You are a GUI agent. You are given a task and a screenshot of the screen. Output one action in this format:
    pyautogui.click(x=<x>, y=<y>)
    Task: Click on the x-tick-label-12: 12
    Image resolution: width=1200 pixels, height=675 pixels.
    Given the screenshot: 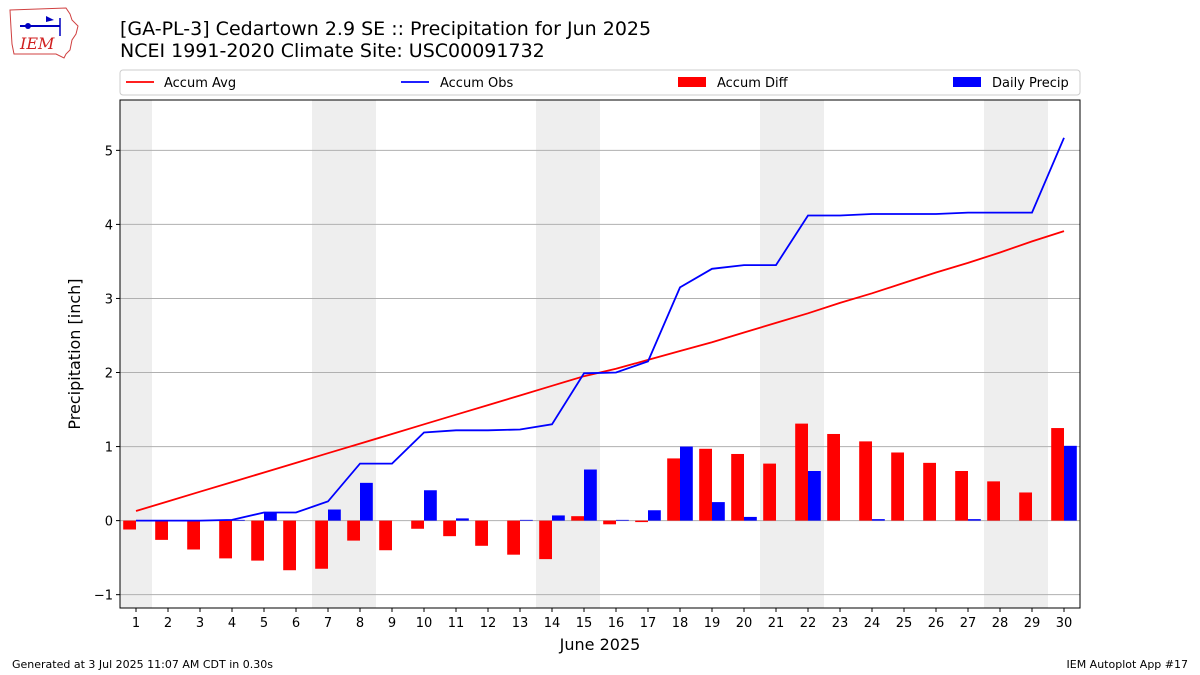 What is the action you would take?
    pyautogui.click(x=488, y=623)
    